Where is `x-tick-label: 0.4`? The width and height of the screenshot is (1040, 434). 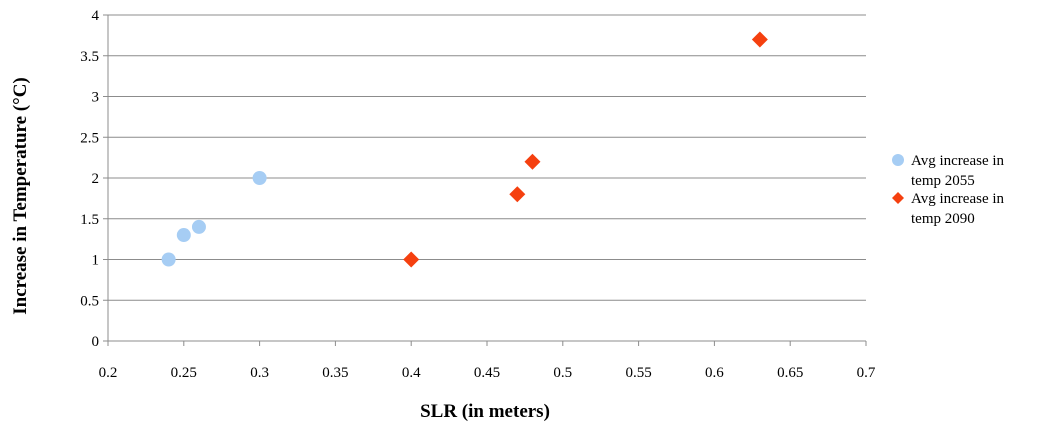 x-tick-label: 0.4 is located at coordinates (411, 373).